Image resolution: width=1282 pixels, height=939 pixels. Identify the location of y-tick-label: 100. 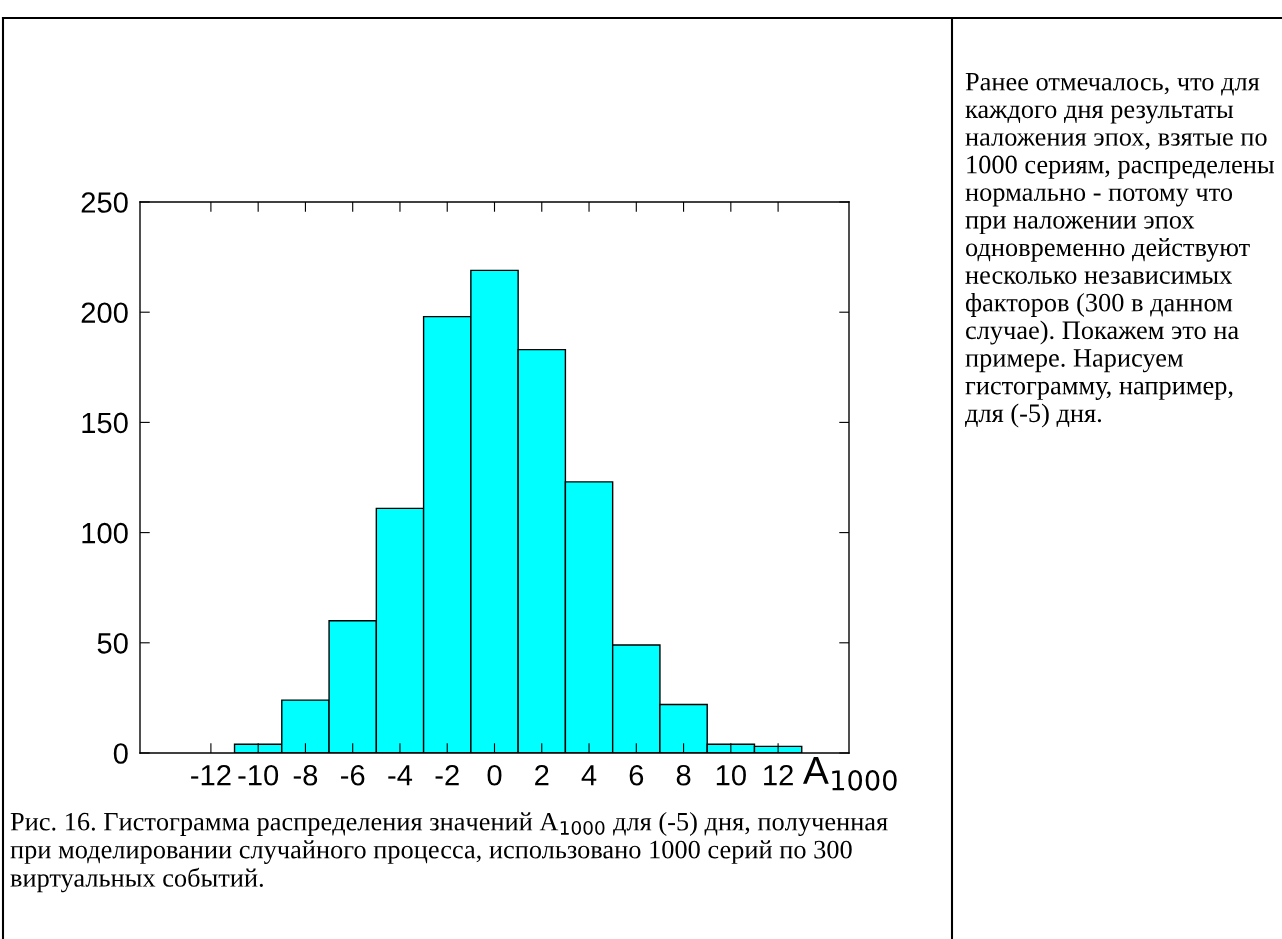
(105, 533).